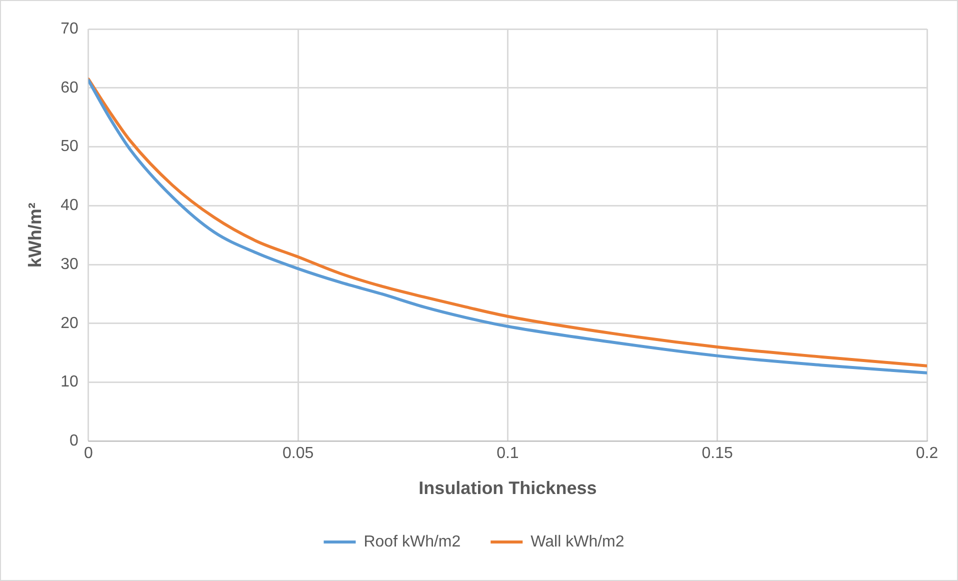  Describe the element at coordinates (69, 323) in the screenshot. I see `y-tick-label: 20` at that location.